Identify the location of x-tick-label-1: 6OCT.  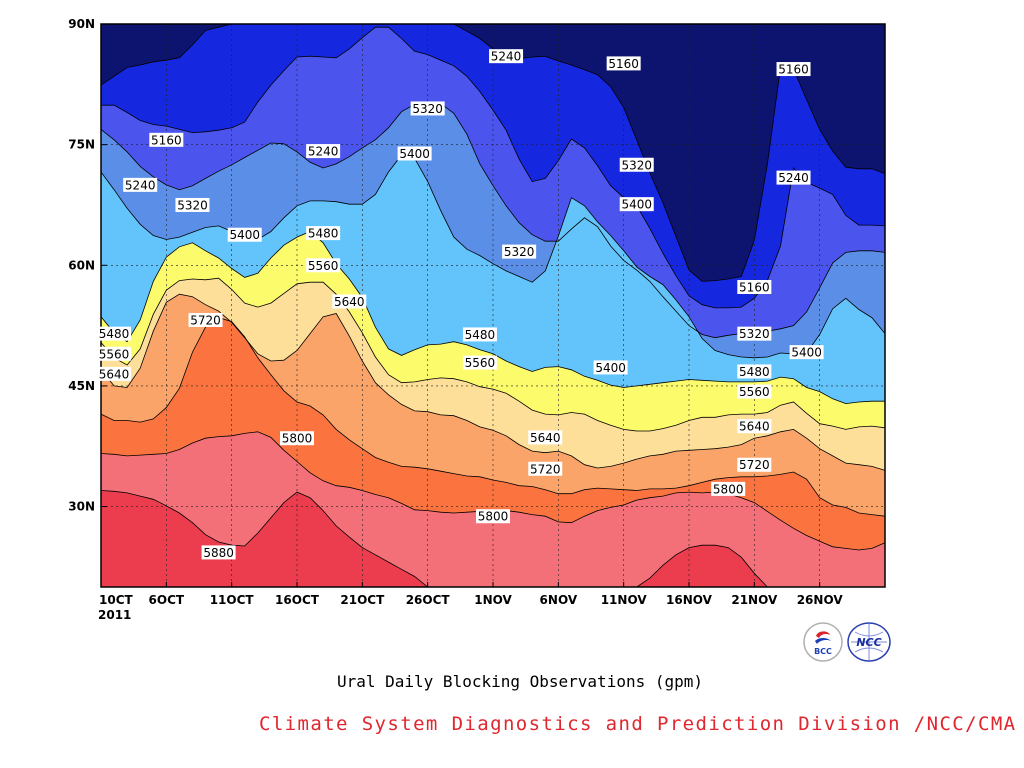
(167, 600).